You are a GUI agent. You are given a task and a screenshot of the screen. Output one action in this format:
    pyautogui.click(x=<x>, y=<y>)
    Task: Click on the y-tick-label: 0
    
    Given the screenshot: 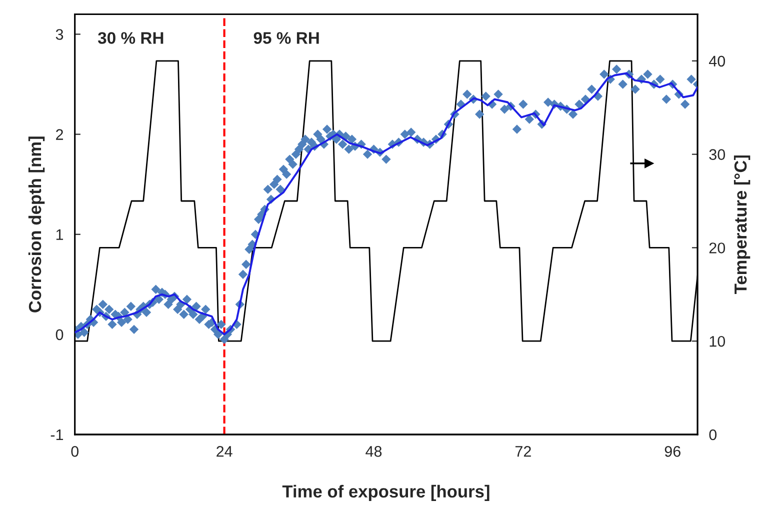 What is the action you would take?
    pyautogui.click(x=60, y=334)
    